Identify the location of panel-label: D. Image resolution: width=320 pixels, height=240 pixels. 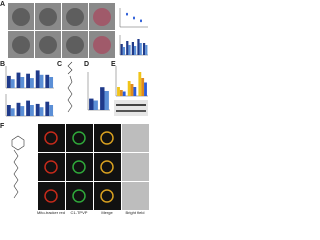
(86, 64).